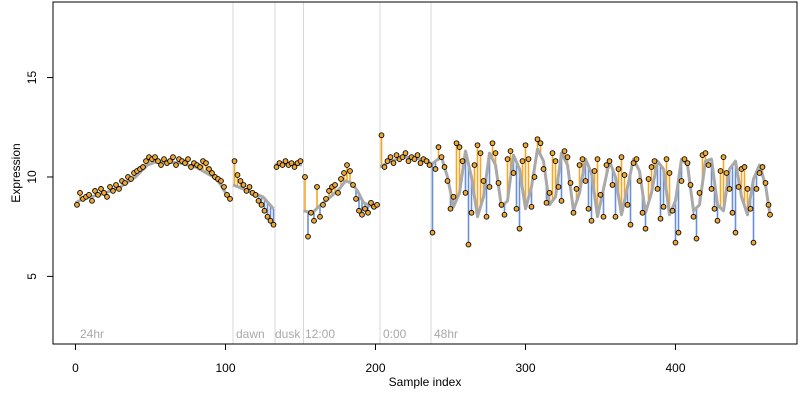 The height and width of the screenshot is (405, 800). I want to click on x-axis-label: Sample index, so click(425, 382).